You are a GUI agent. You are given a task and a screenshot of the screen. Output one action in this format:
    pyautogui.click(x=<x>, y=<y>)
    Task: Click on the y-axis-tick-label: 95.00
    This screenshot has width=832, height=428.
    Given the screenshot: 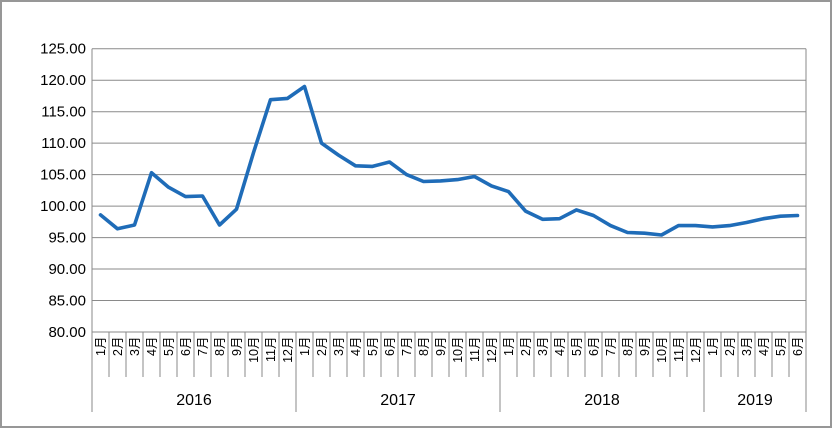 What is the action you would take?
    pyautogui.click(x=67, y=238)
    